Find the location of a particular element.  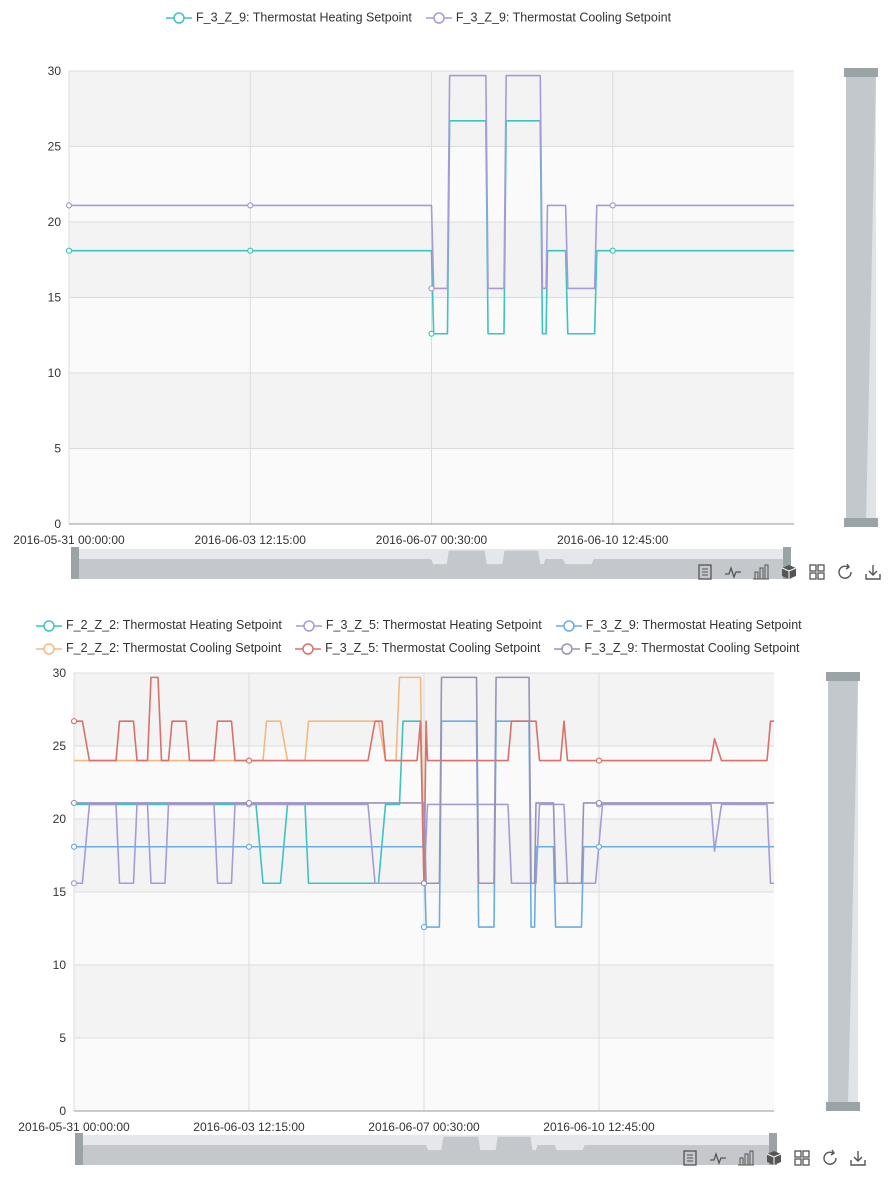

y-tick-label: 15 is located at coordinates (55, 298).